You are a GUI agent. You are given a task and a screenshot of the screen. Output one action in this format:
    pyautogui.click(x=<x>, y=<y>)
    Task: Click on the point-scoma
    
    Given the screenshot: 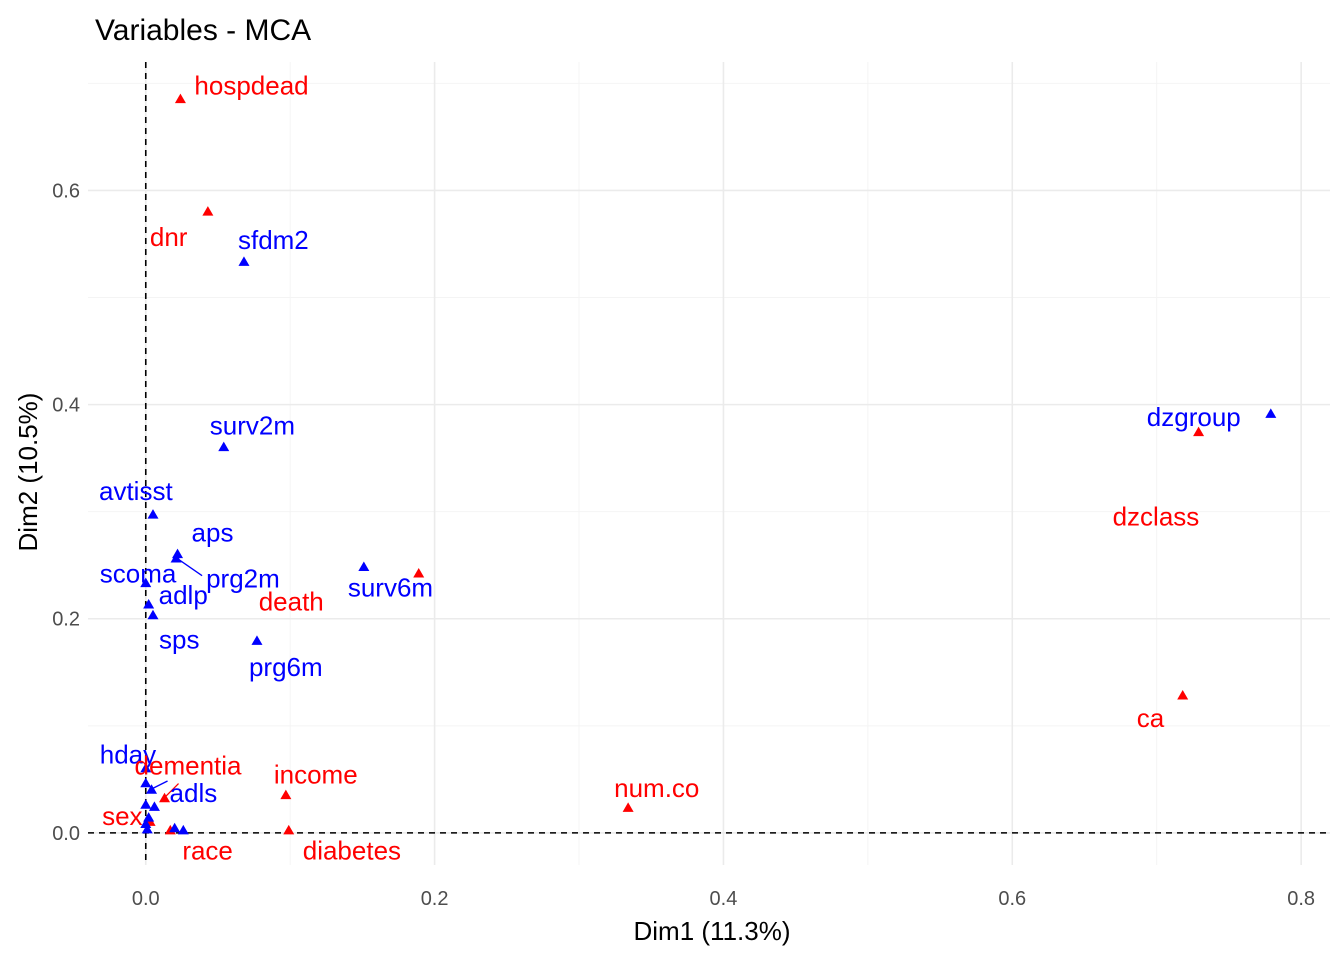 What is the action you would take?
    pyautogui.click(x=146, y=582)
    